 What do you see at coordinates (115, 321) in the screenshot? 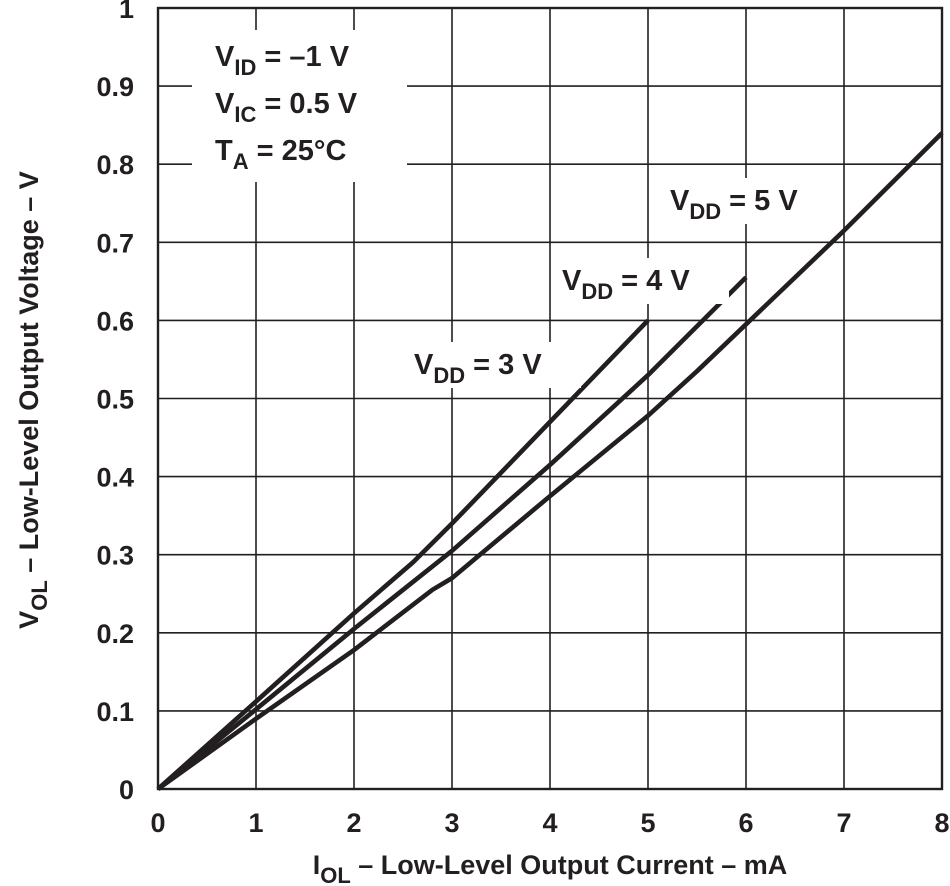
I see `y-tick-label: 0.6` at bounding box center [115, 321].